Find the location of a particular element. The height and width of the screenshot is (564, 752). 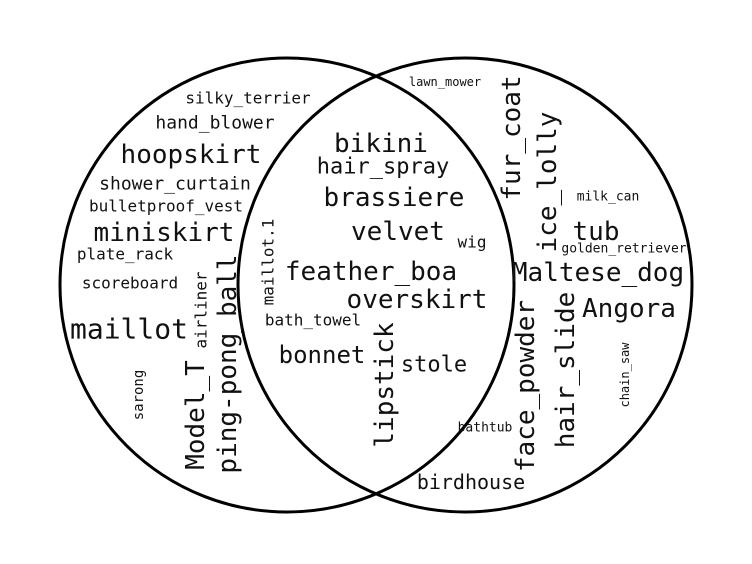

word-birdhouse: birdhouse is located at coordinates (471, 482).